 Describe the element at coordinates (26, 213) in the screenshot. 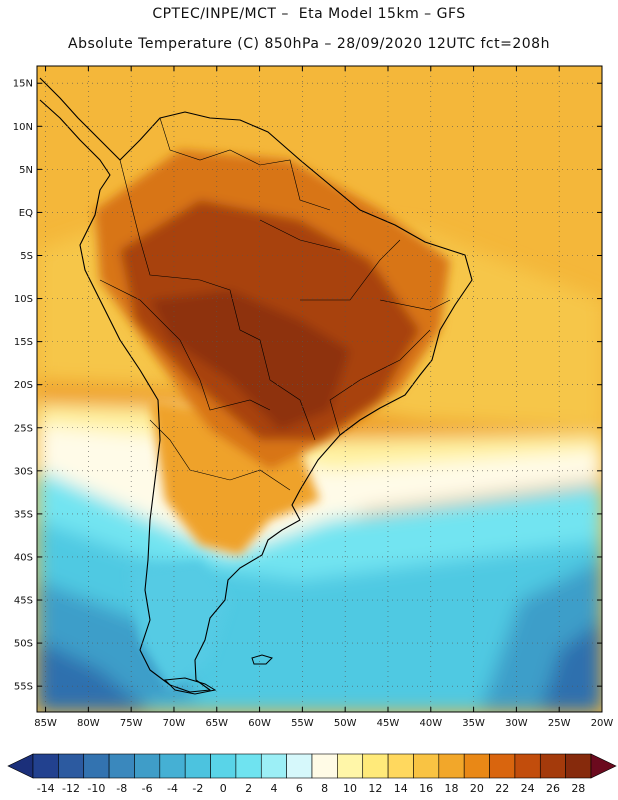

I see `lat-label: EQ` at that location.